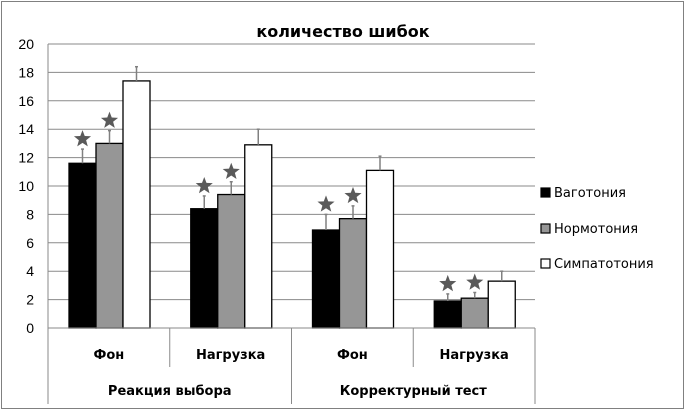 Image resolution: width=687 pixels, height=412 pixels. What do you see at coordinates (26, 101) in the screenshot?
I see `y-tick-label: 16` at bounding box center [26, 101].